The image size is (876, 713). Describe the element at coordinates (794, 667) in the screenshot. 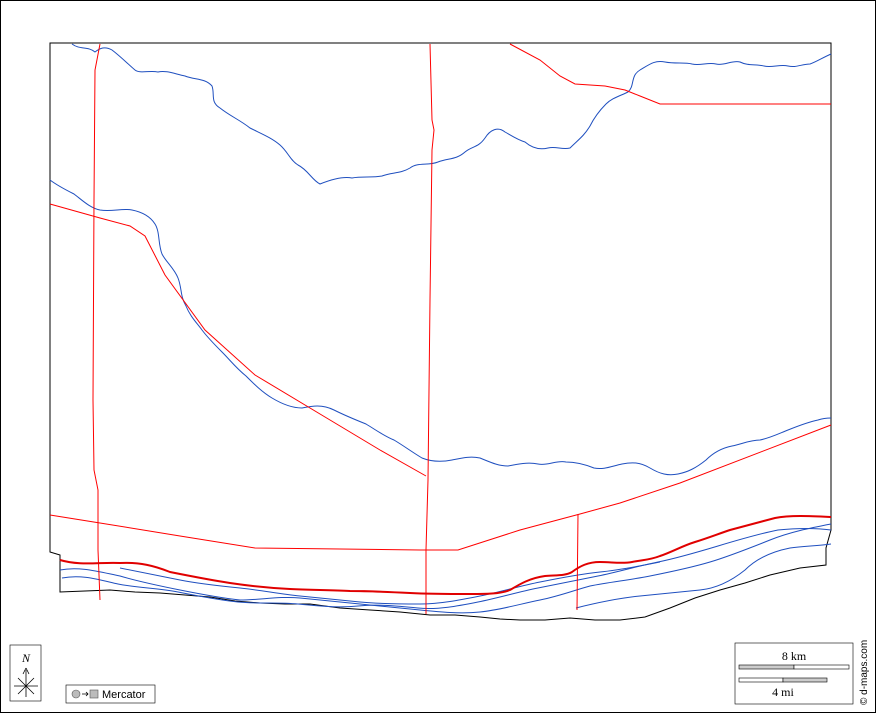

I see `scale-km-bar` at that location.